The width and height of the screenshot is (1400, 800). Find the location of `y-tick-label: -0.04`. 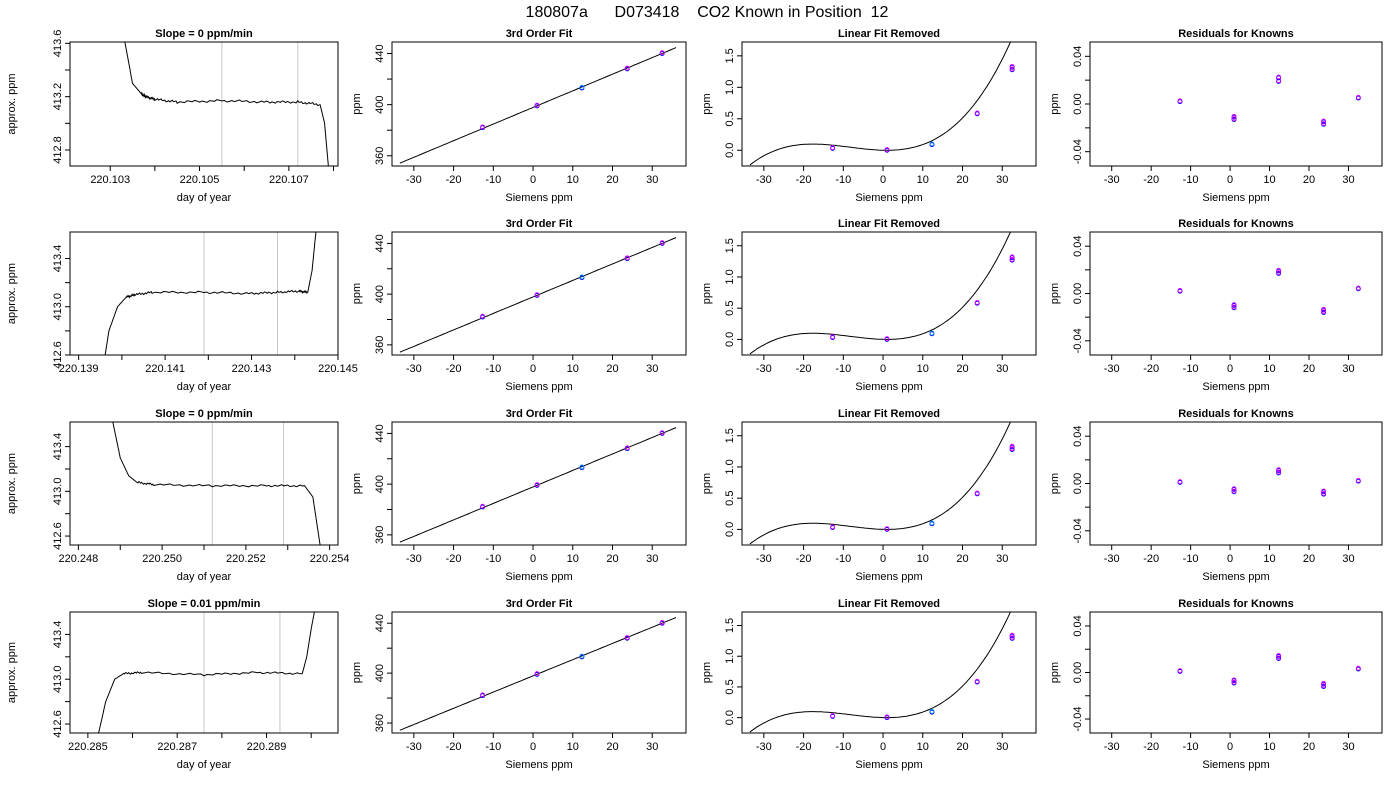

y-tick-label: -0.04 is located at coordinates (1078, 718).